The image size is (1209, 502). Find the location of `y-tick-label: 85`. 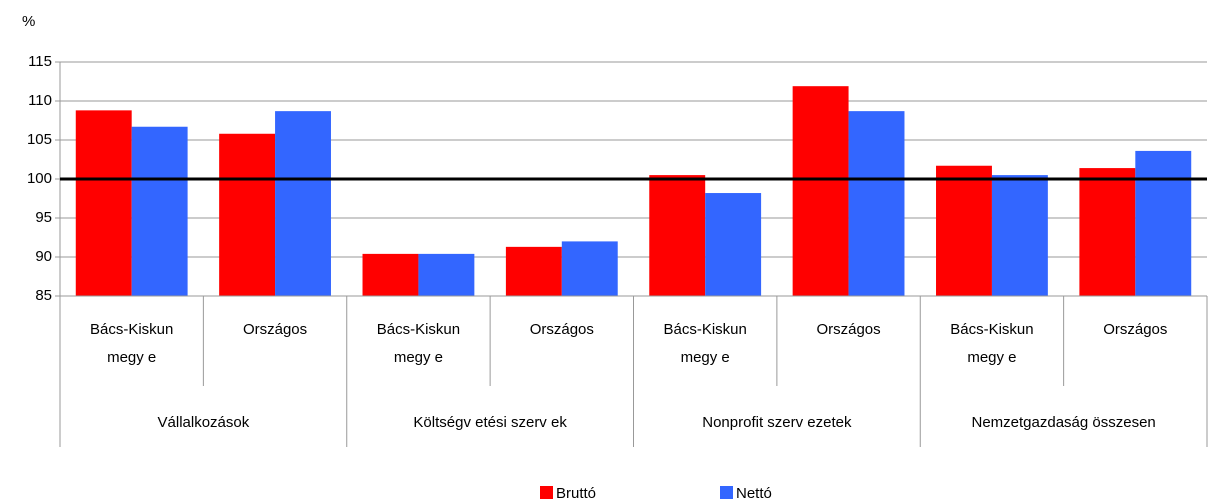

y-tick-label: 85 is located at coordinates (43, 295).